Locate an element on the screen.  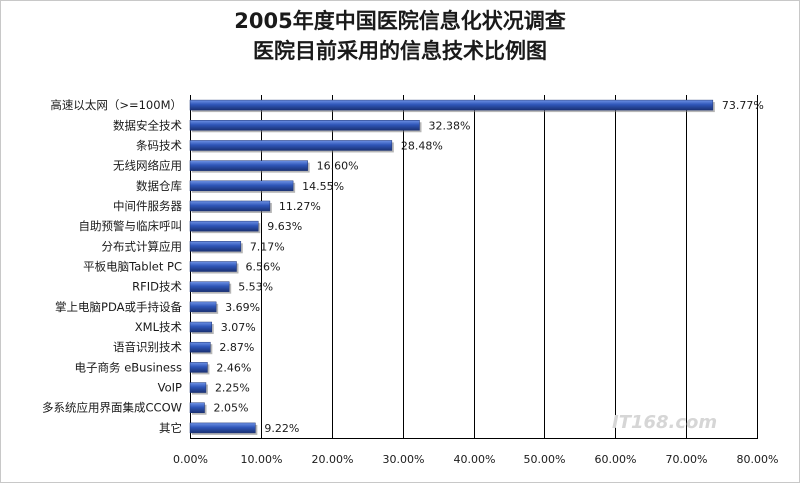
category-label: 条码技术 is located at coordinates (159, 145).